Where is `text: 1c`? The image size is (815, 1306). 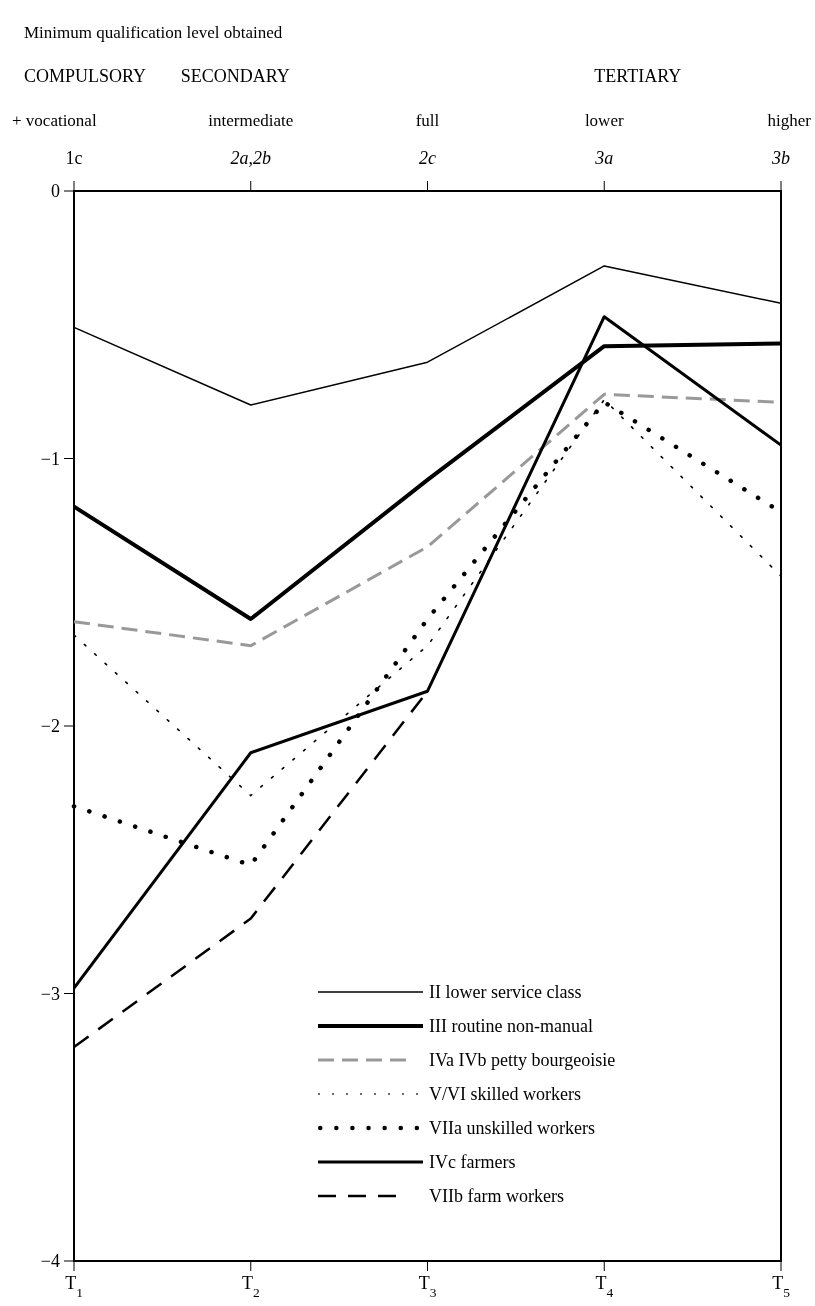 text: 1c is located at coordinates (74, 158).